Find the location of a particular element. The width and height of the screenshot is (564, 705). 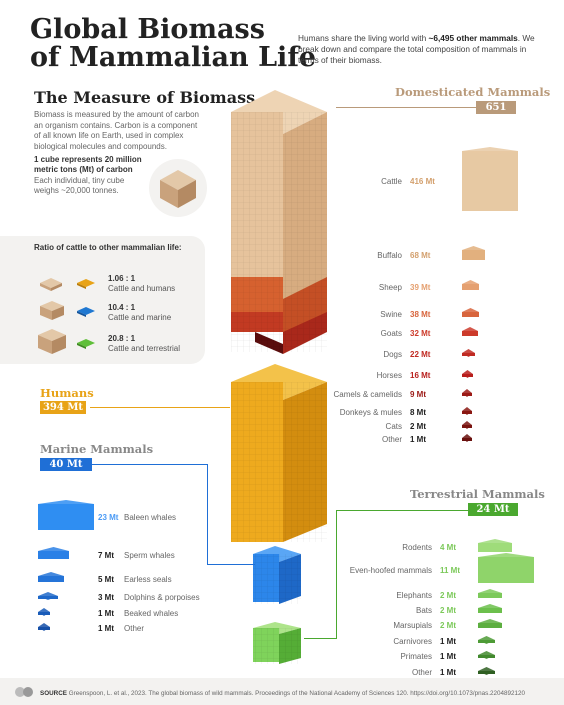

row-label: Elephants is located at coordinates (414, 595).